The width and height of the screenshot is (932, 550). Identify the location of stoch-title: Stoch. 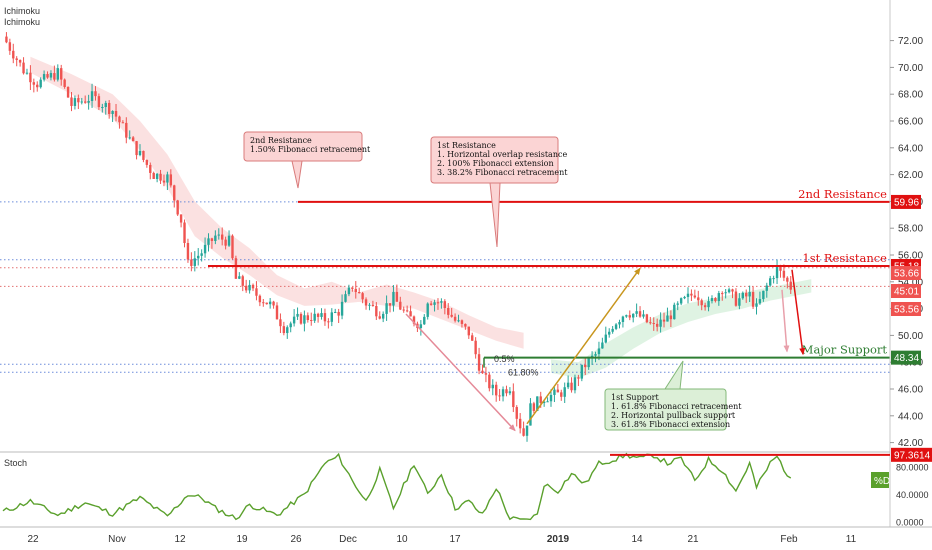
(15, 463).